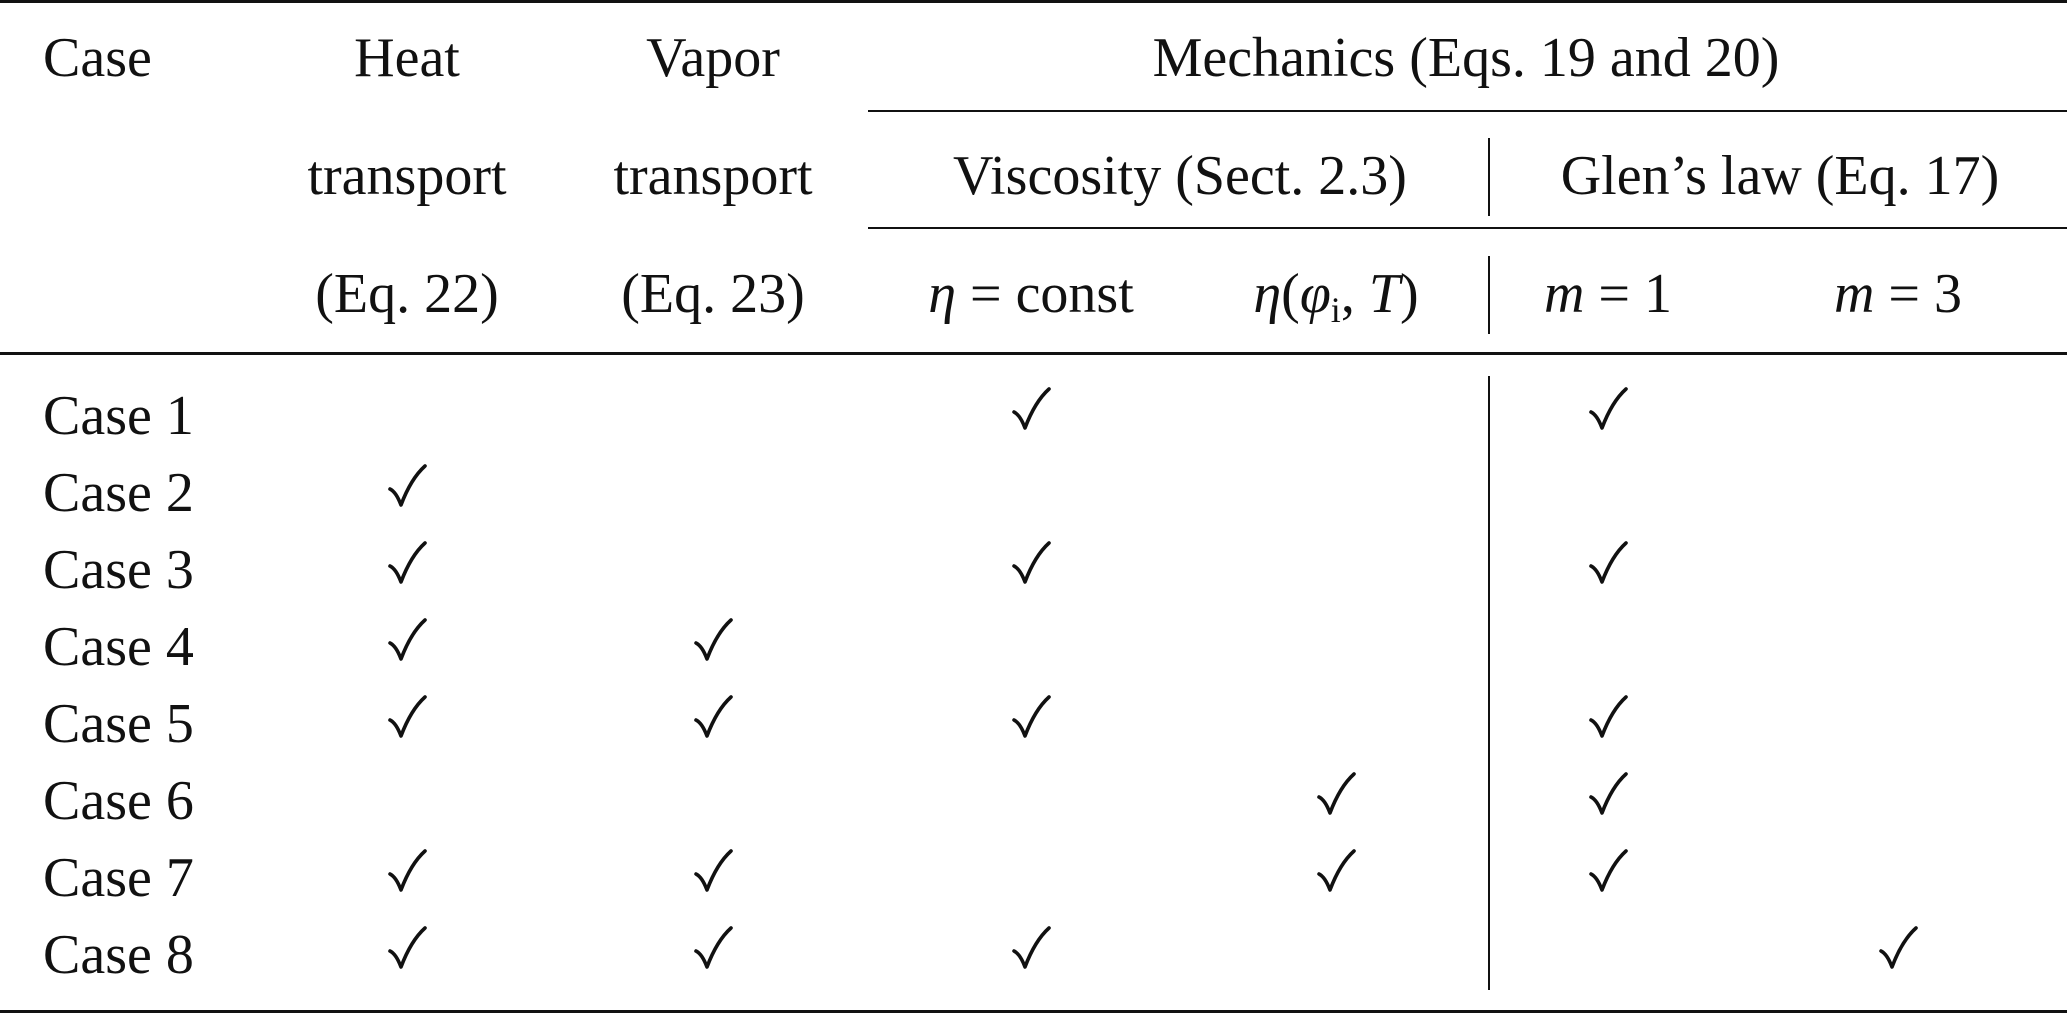  What do you see at coordinates (713, 294) in the screenshot?
I see `header-vapor-line3: (Eq. 23)` at bounding box center [713, 294].